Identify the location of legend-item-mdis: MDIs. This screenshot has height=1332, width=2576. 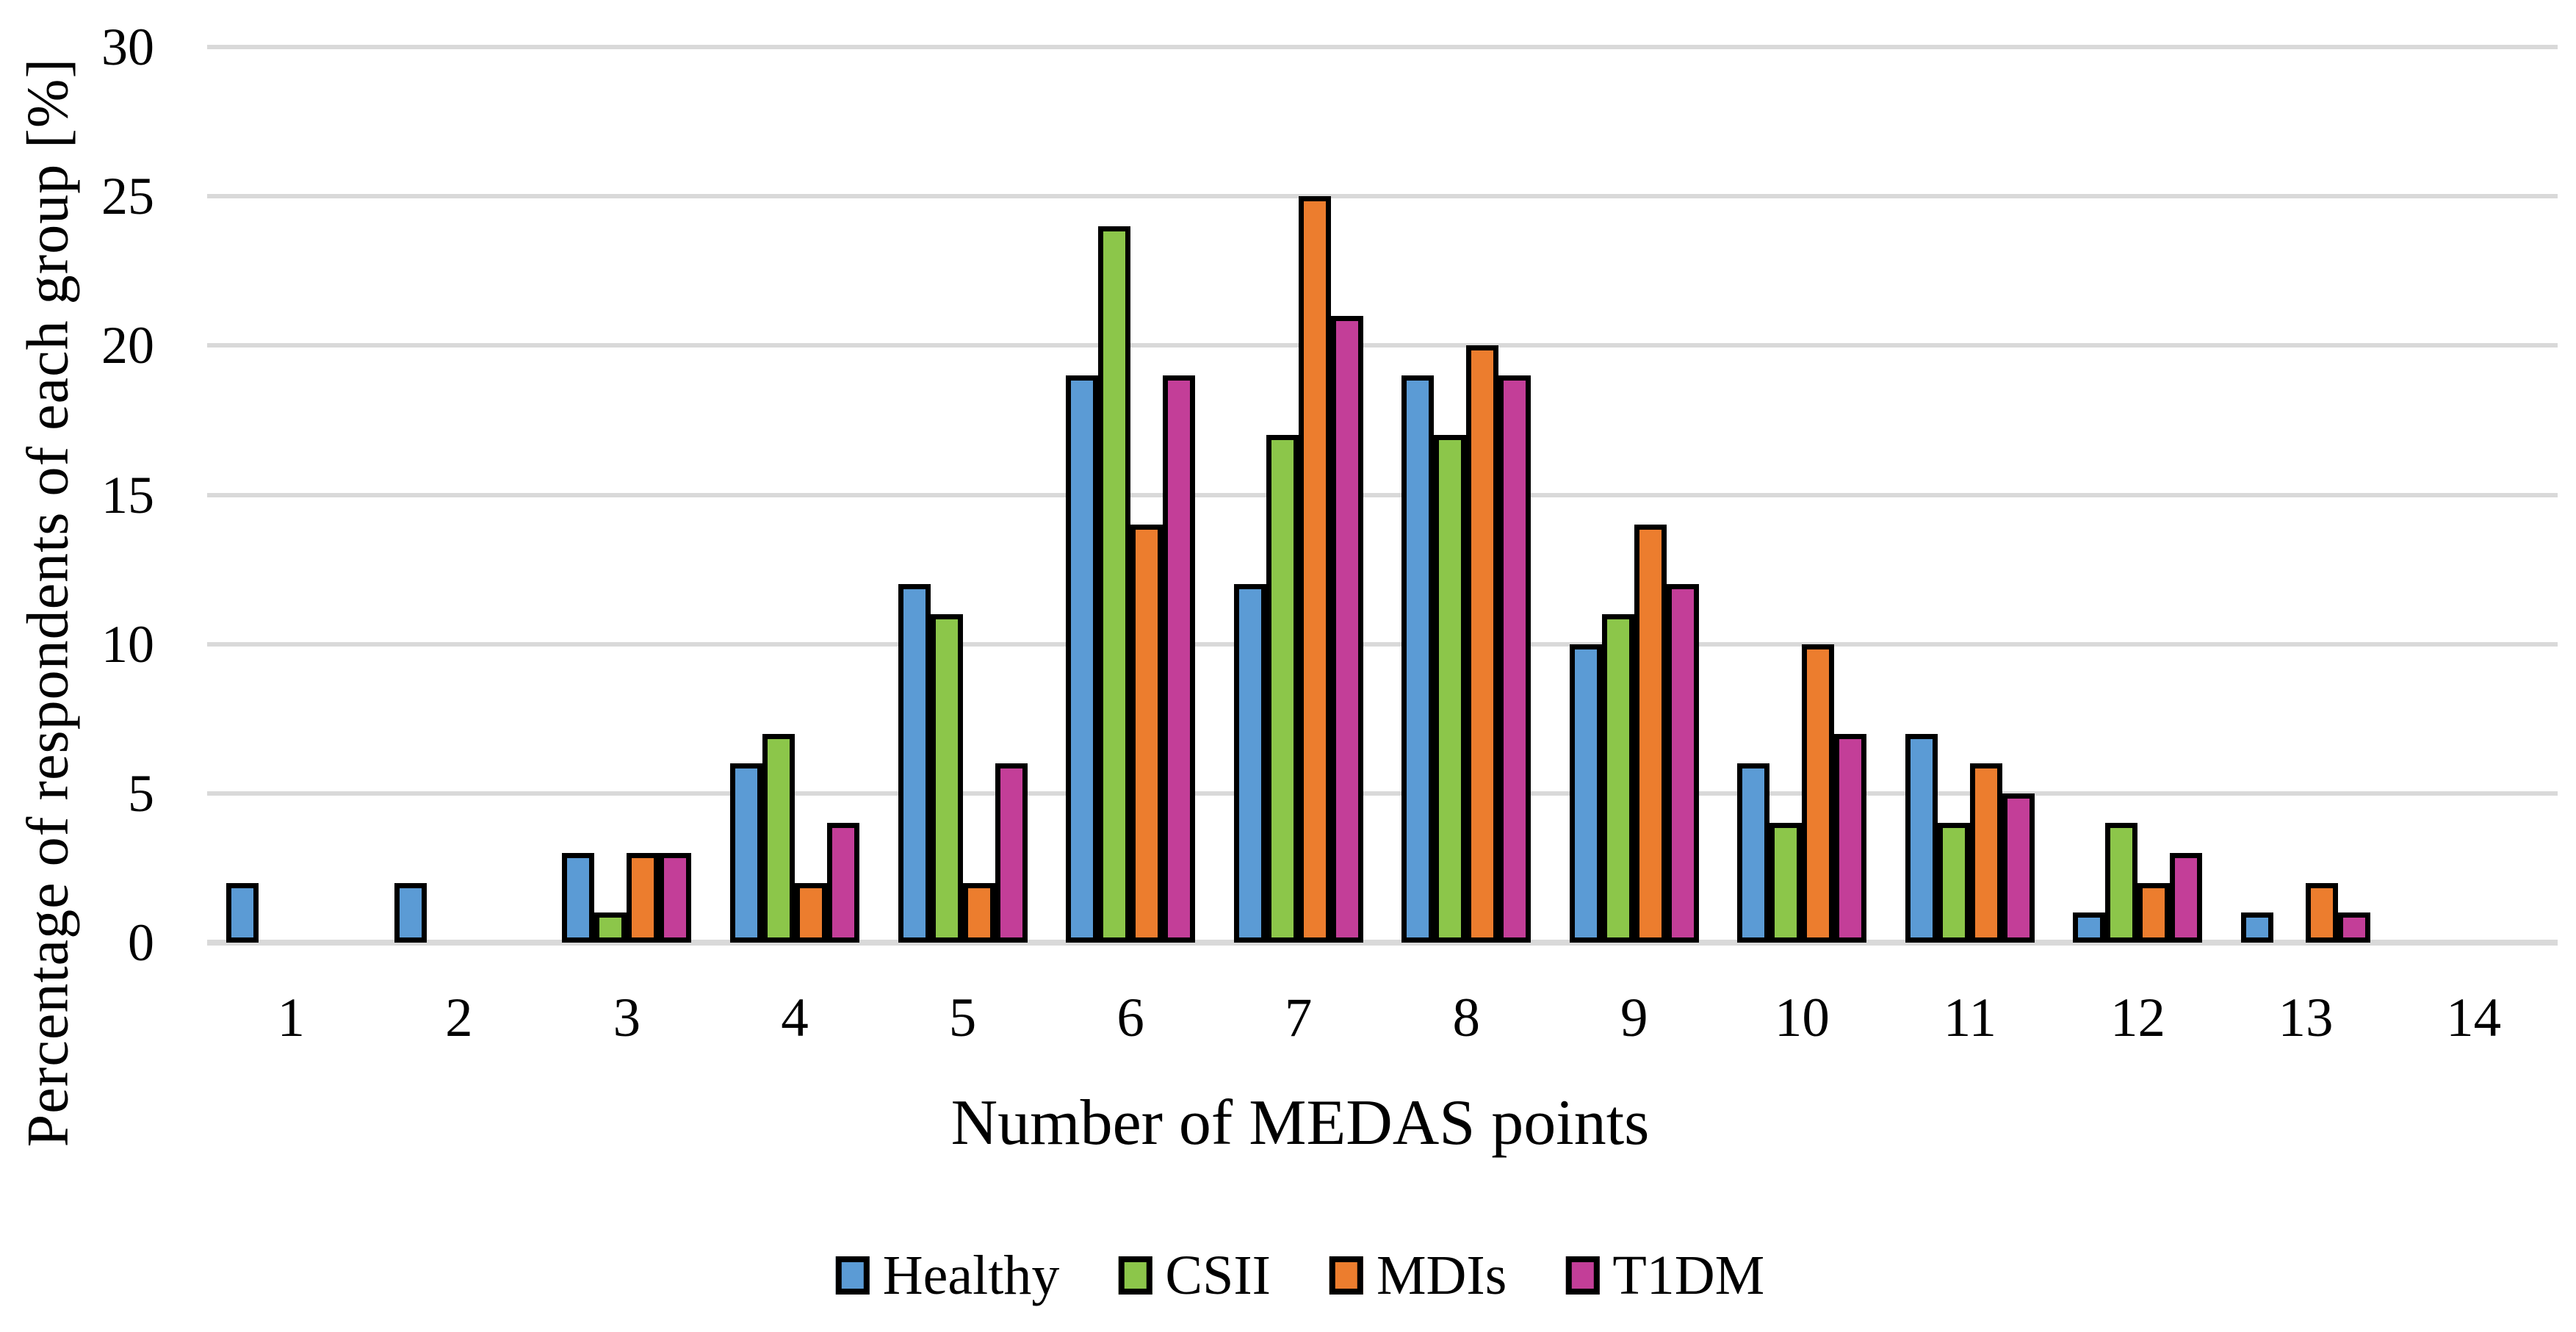
(1418, 1275).